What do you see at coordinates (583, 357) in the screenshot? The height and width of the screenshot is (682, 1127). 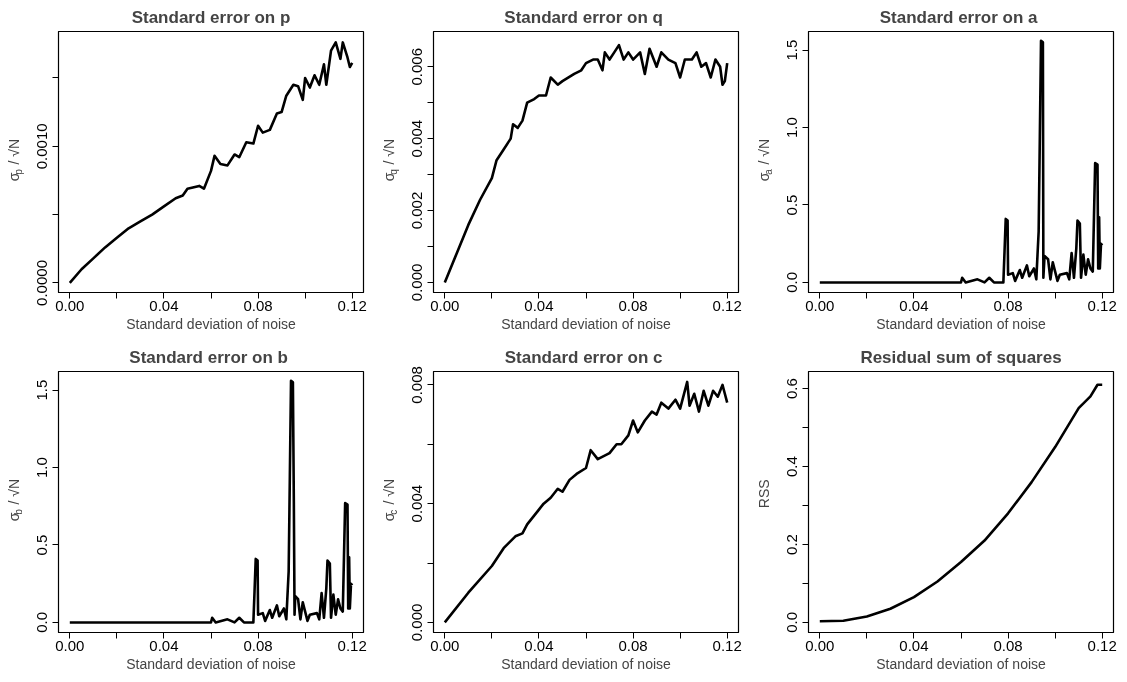 I see `chart-title: Standard error on c` at bounding box center [583, 357].